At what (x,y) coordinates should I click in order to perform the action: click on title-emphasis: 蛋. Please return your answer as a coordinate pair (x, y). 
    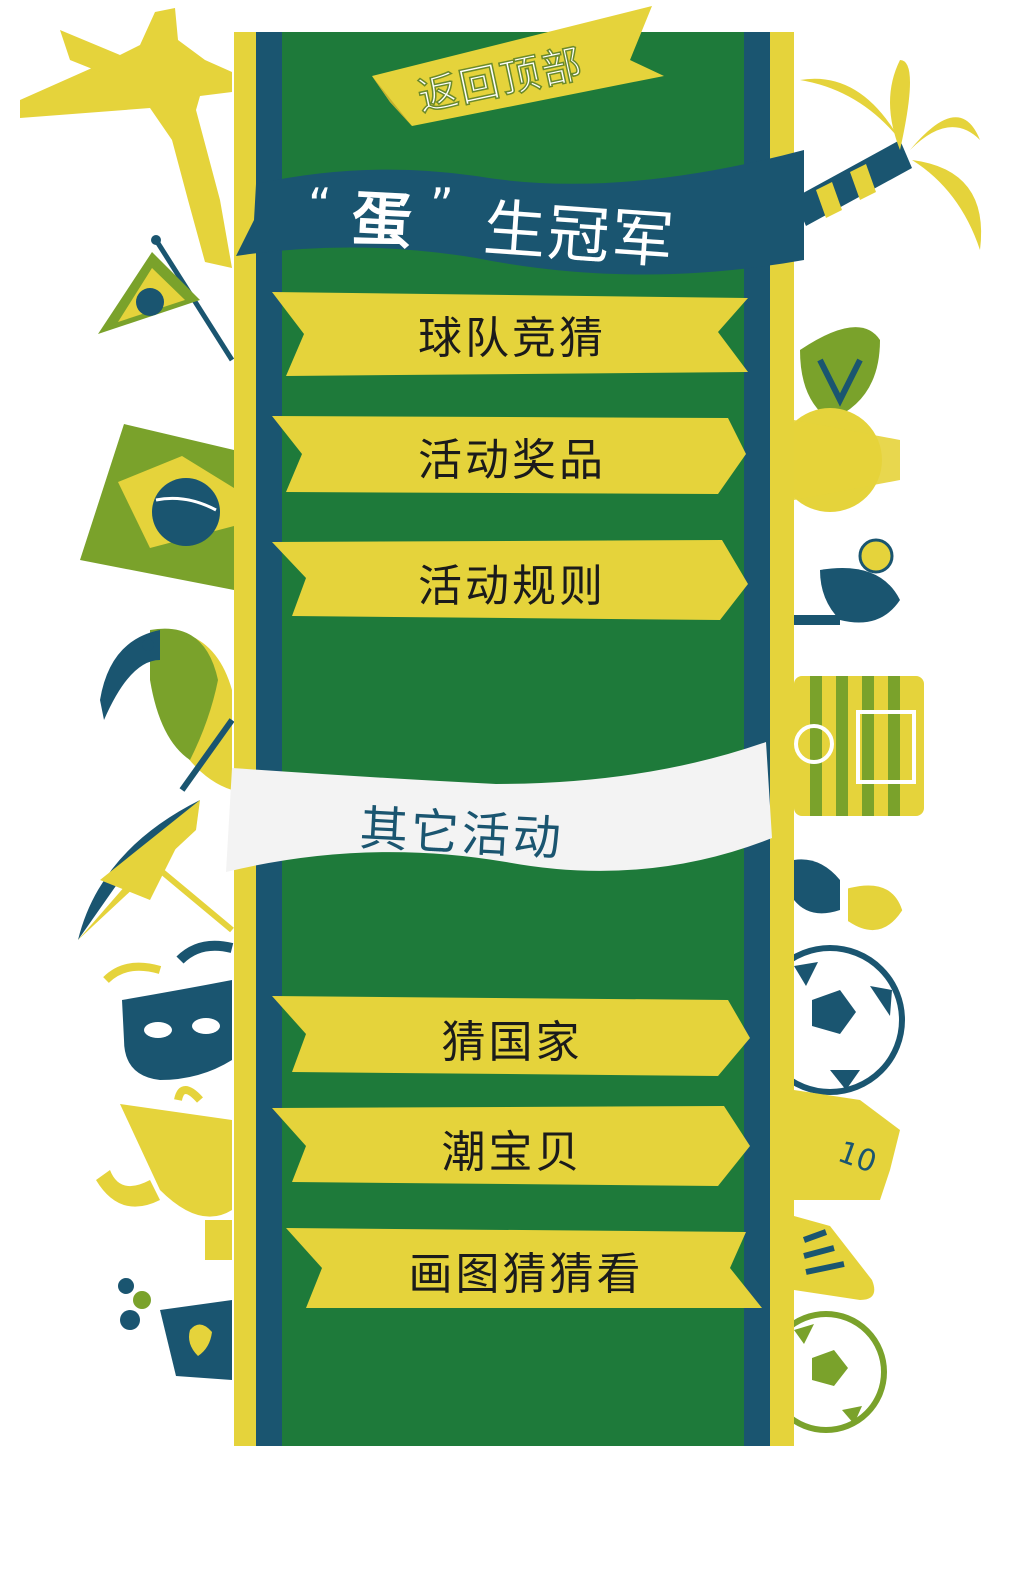
    Looking at the image, I should click on (381, 221).